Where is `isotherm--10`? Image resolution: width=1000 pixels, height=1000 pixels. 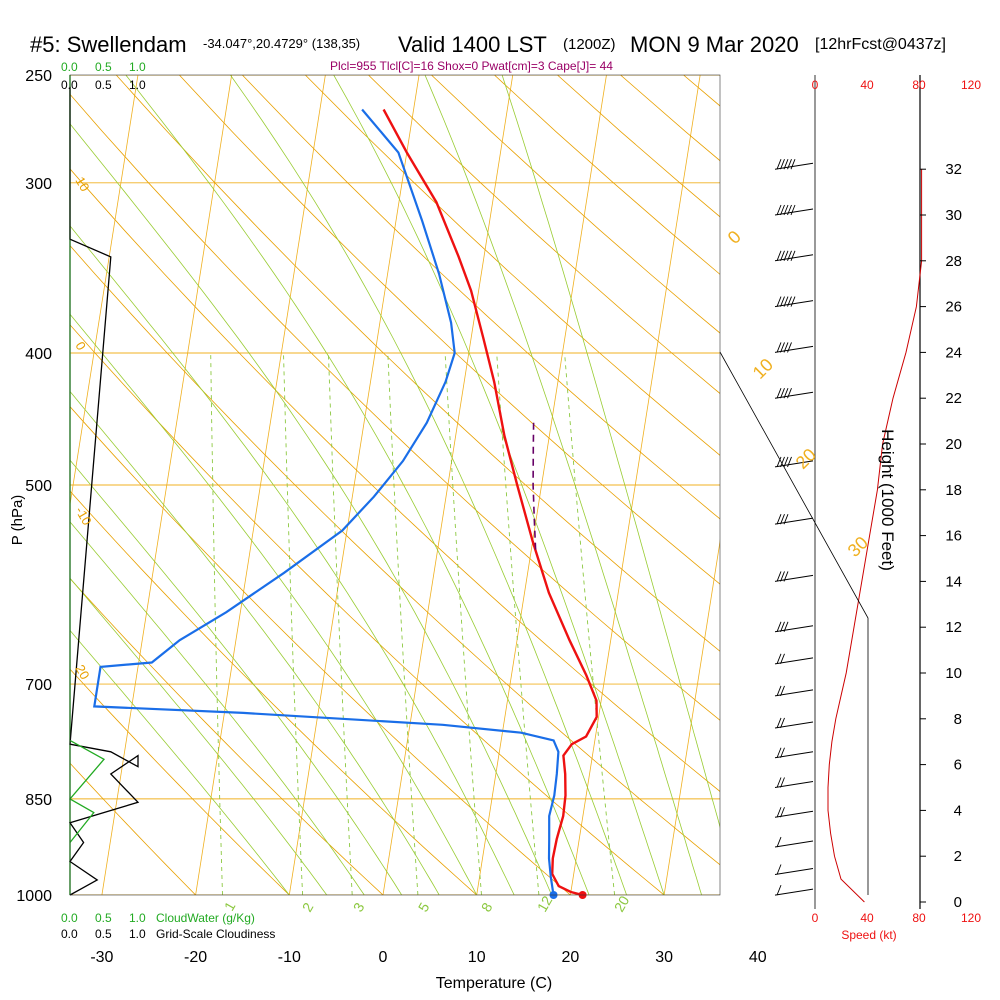
isotherm--10 is located at coordinates (354, 485).